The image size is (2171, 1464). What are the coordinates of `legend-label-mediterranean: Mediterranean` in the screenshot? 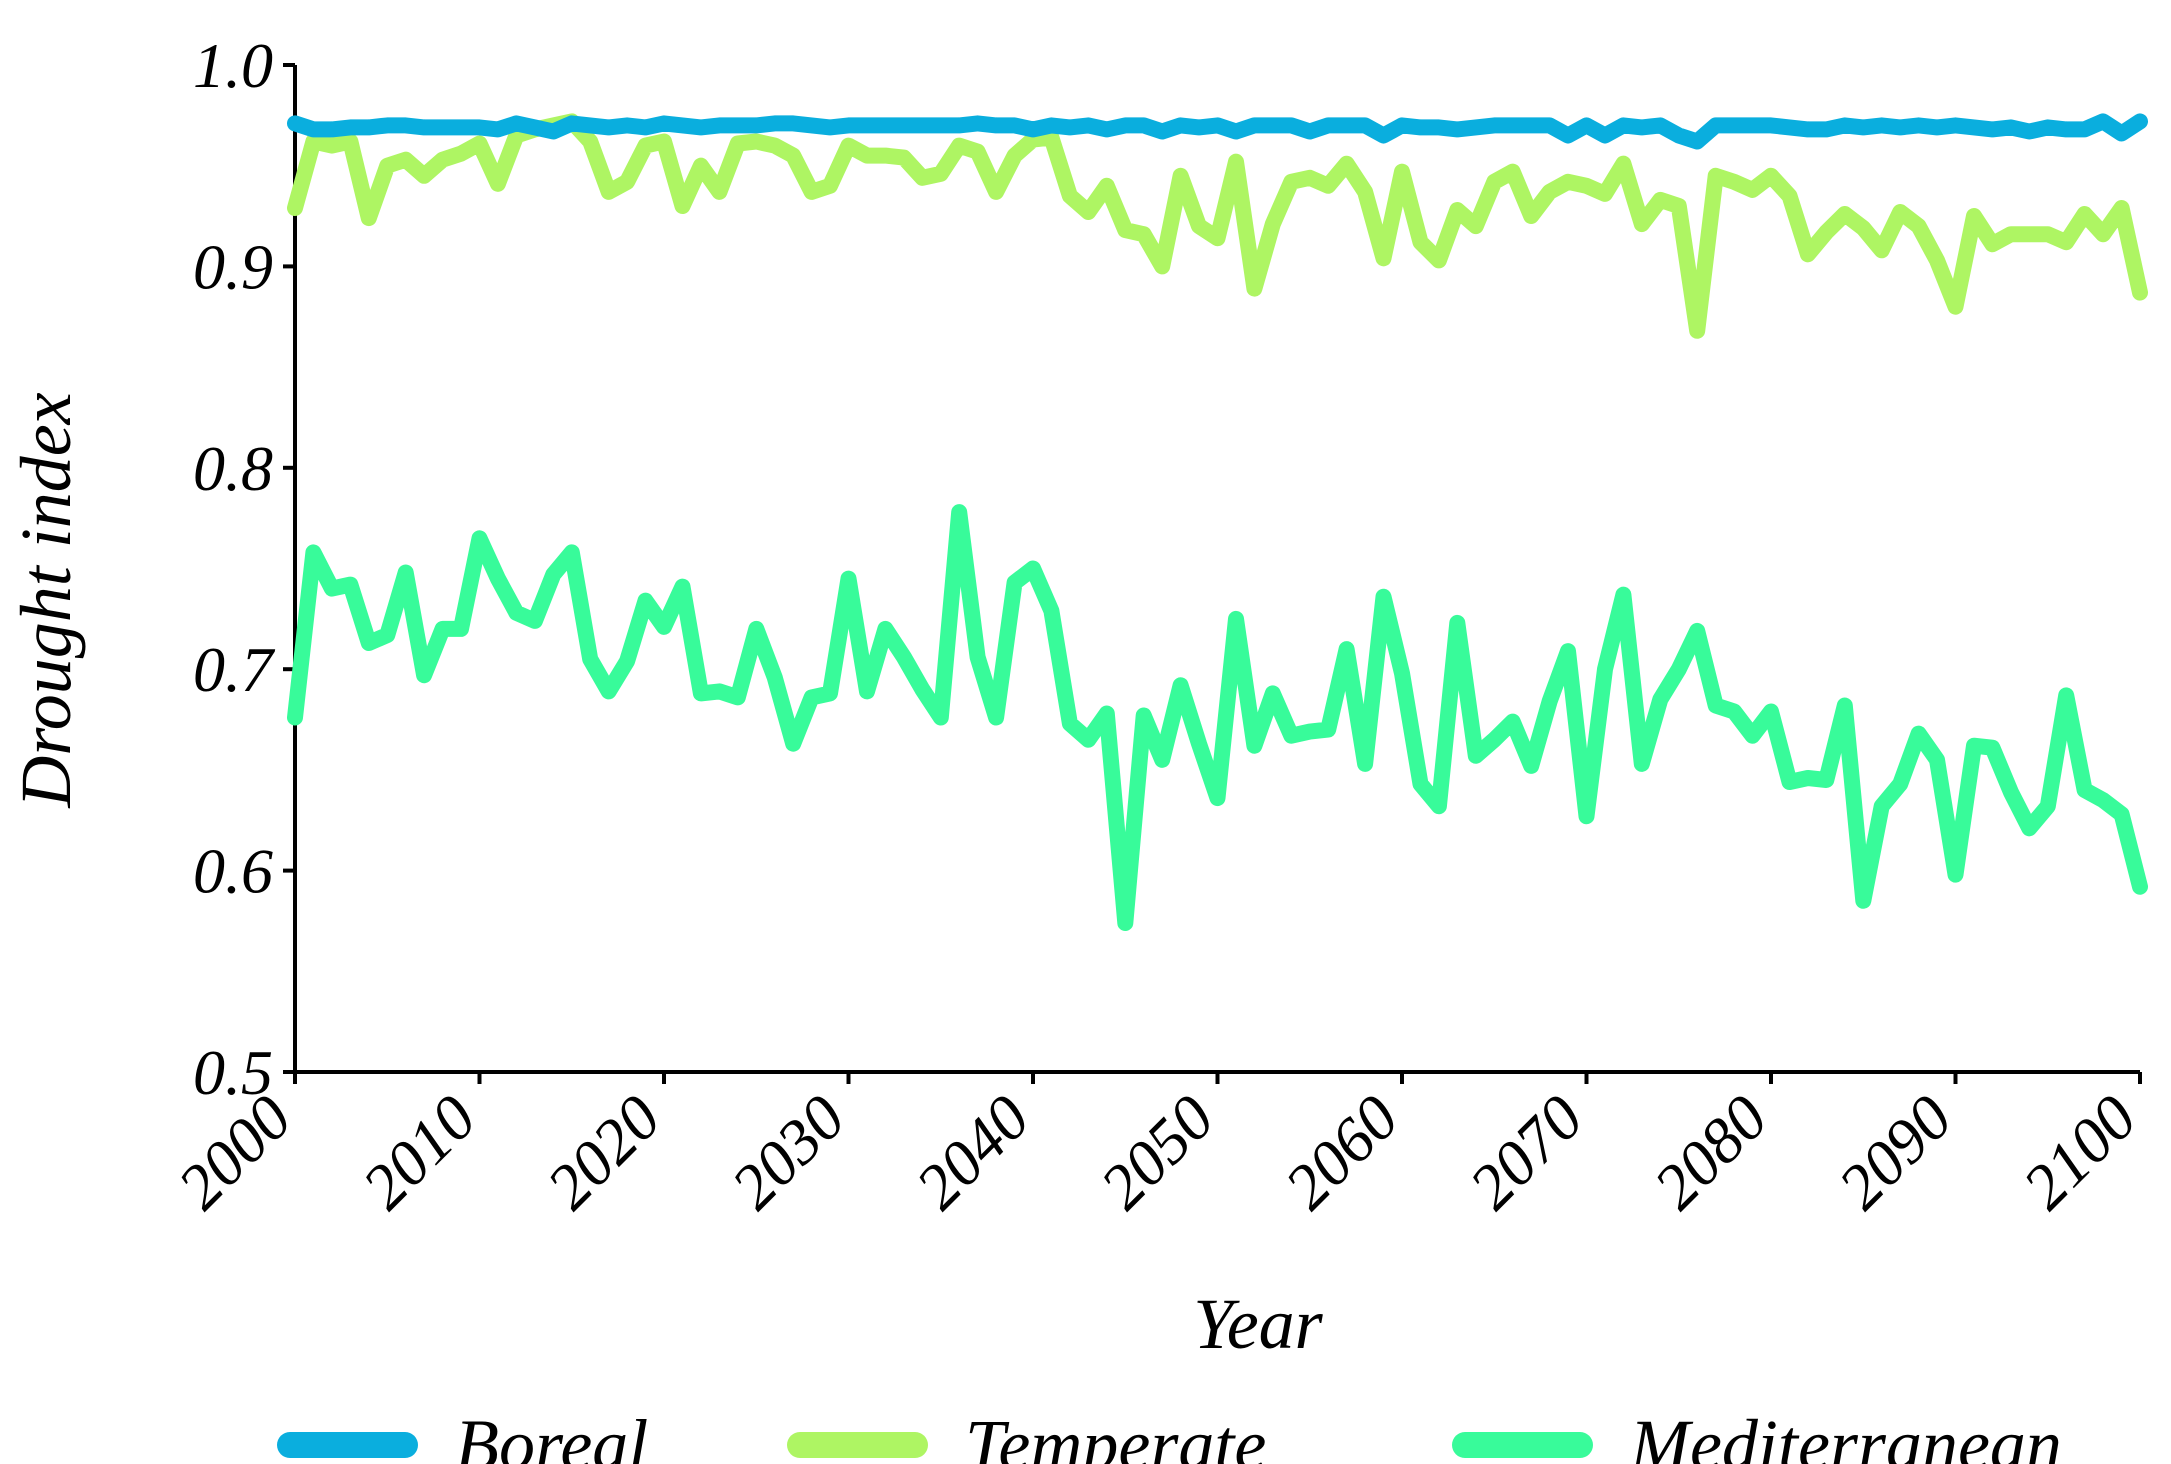 It's located at (1845, 1434).